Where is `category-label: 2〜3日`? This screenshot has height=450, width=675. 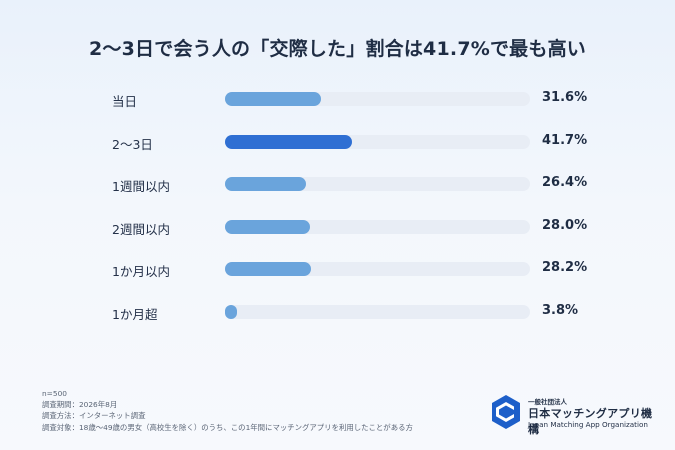 category-label: 2〜3日 is located at coordinates (132, 144).